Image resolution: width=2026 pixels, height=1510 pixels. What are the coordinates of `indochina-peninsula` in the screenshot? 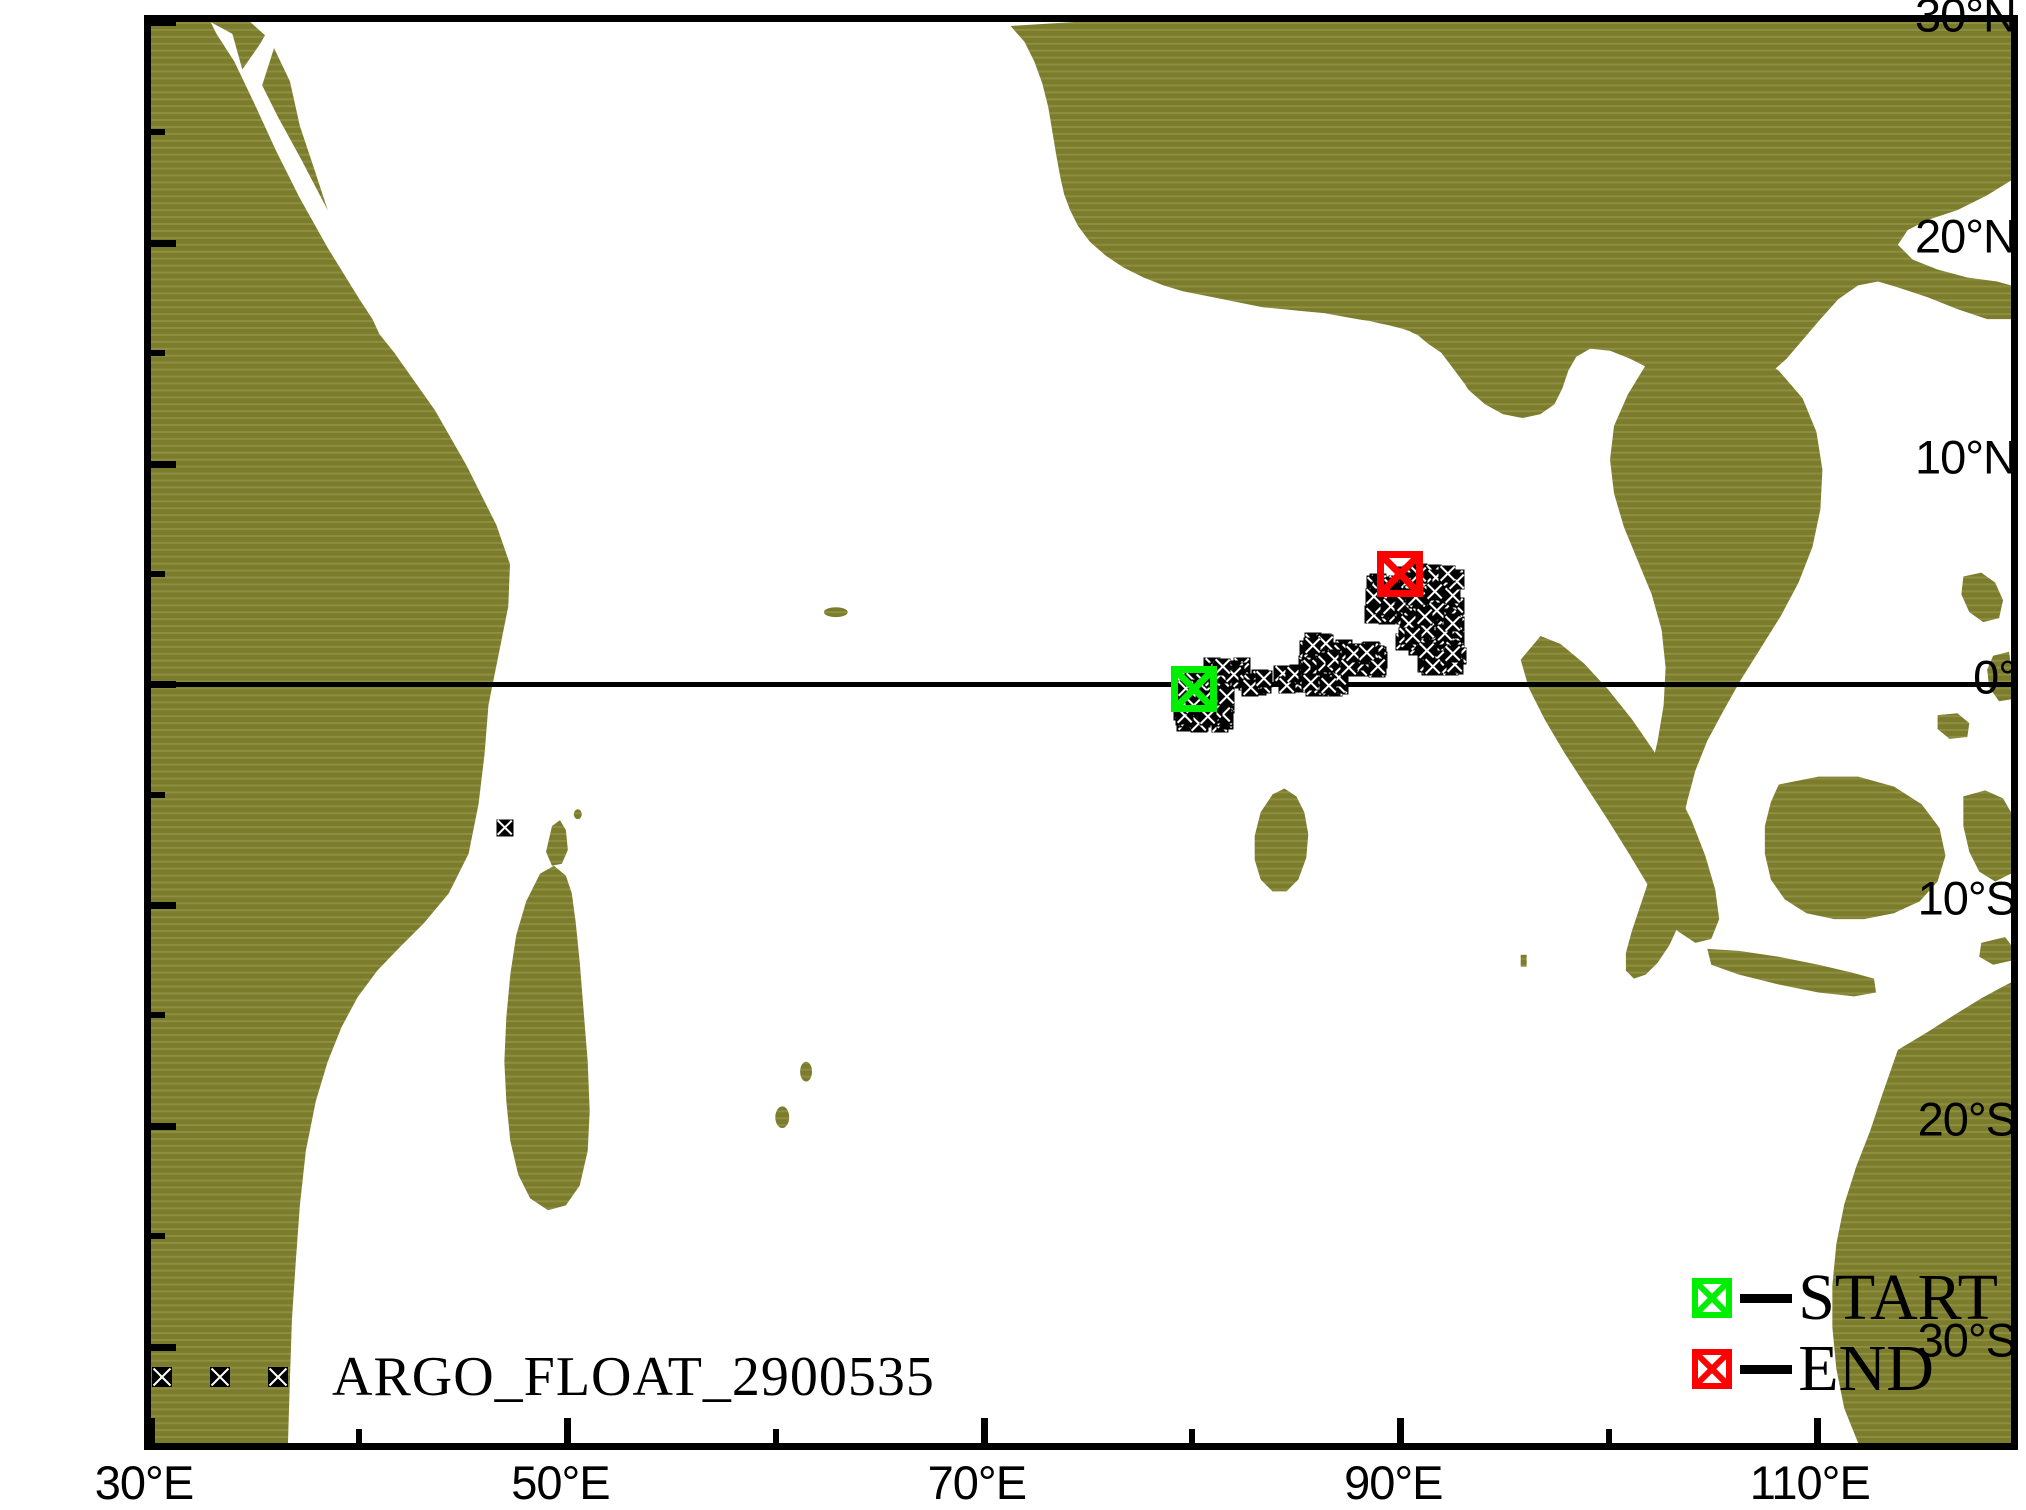 It's located at (1716, 590).